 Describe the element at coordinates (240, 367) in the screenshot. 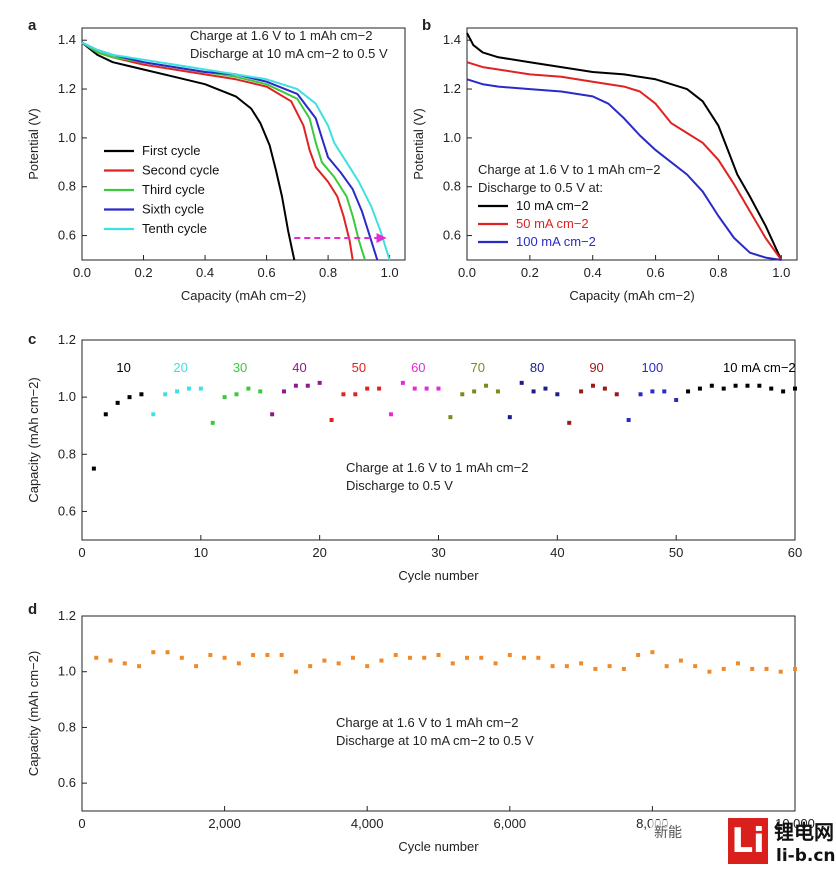

I see `rate-label-c: 30` at that location.